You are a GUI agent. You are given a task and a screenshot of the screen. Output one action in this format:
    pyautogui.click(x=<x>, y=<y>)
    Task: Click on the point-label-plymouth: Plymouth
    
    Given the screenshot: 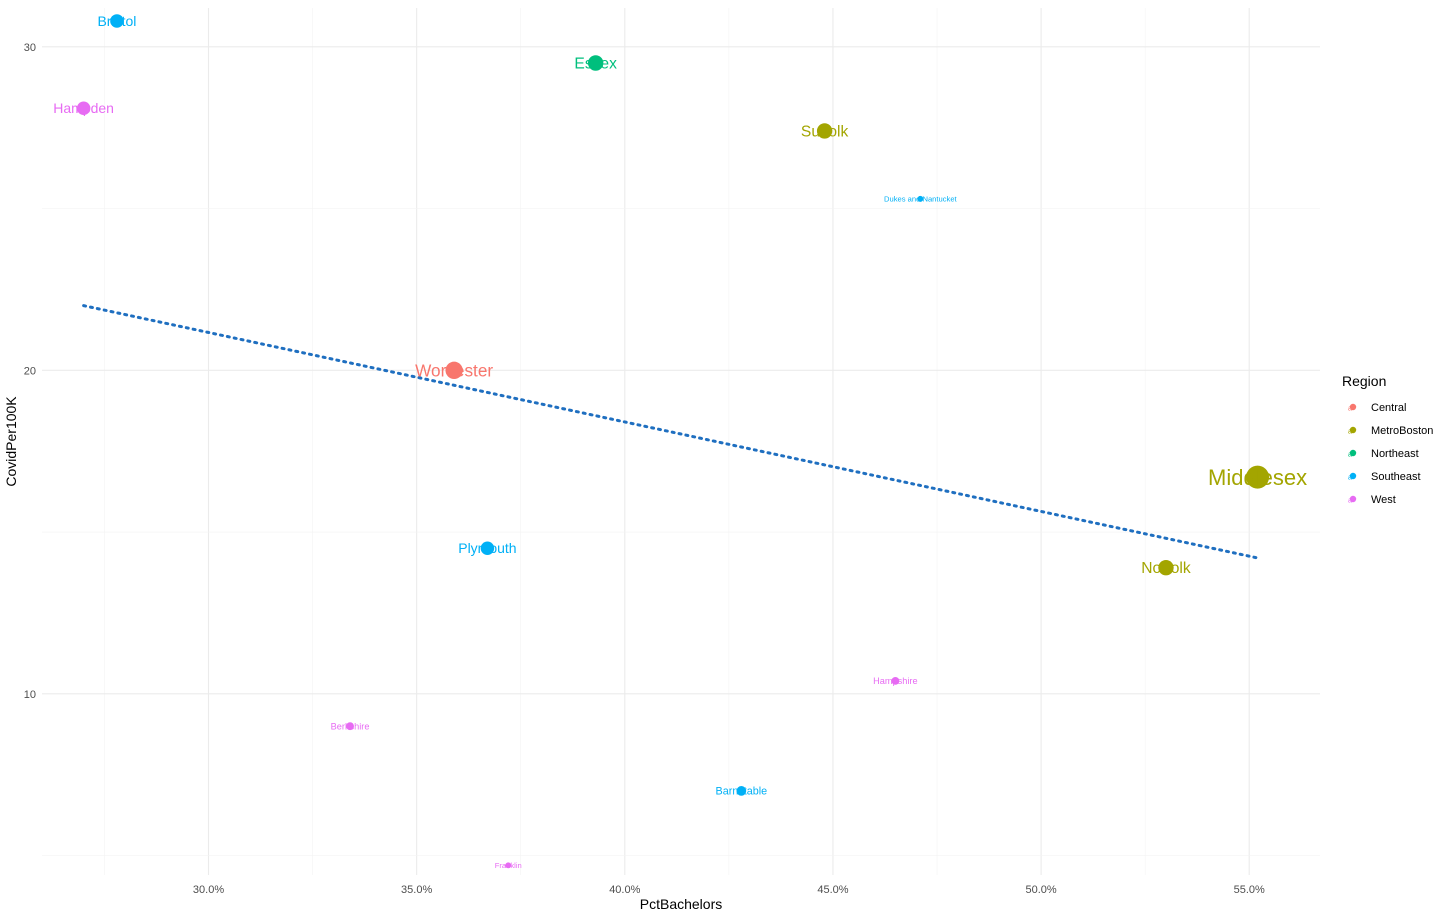 What is the action you would take?
    pyautogui.click(x=487, y=548)
    